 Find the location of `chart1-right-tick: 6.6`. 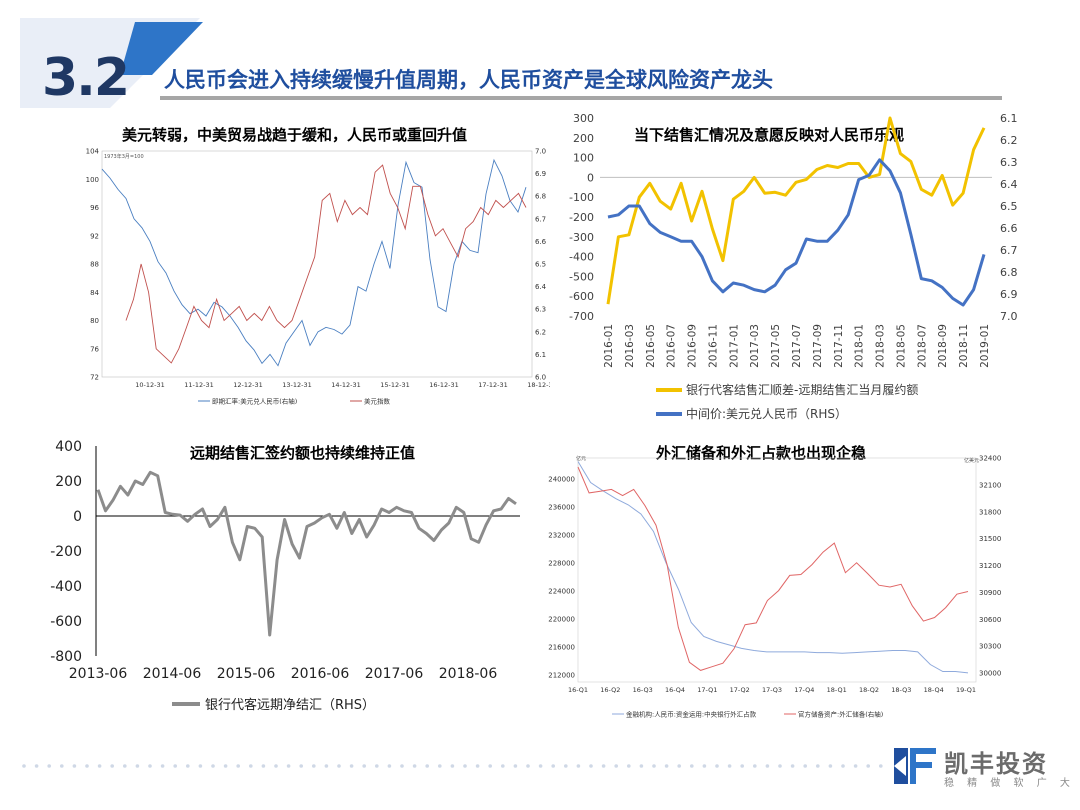

chart1-right-tick: 6.6 is located at coordinates (541, 242).